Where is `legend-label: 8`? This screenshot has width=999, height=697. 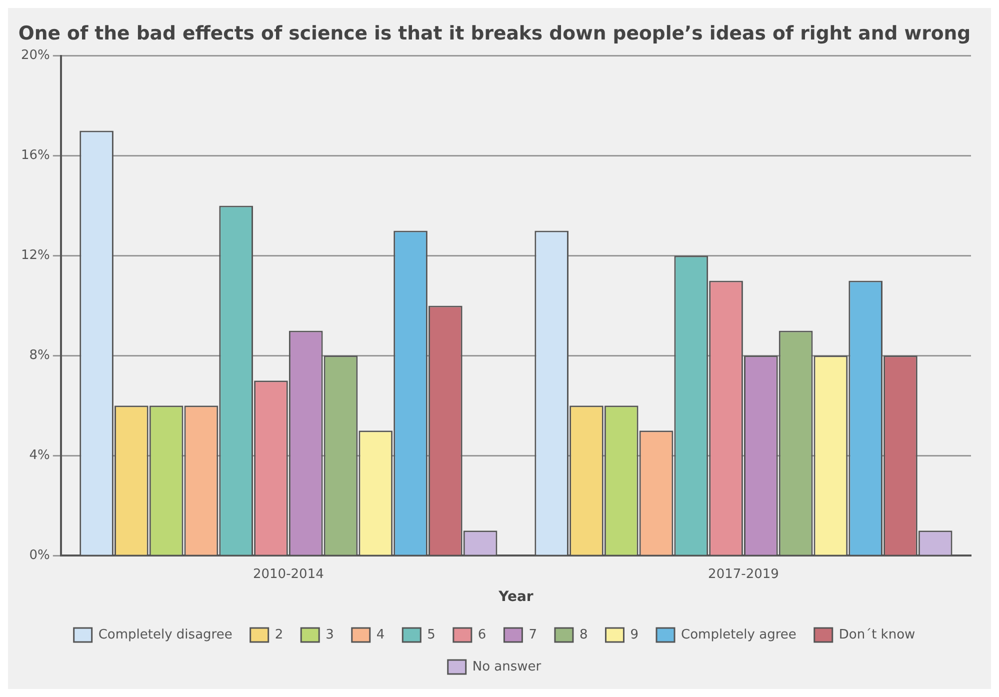
legend-label: 8 is located at coordinates (583, 634).